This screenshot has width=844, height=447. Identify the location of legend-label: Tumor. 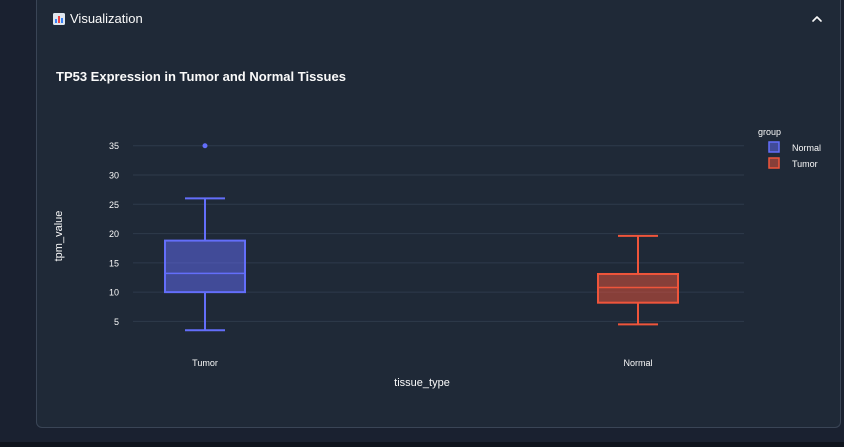
(805, 164).